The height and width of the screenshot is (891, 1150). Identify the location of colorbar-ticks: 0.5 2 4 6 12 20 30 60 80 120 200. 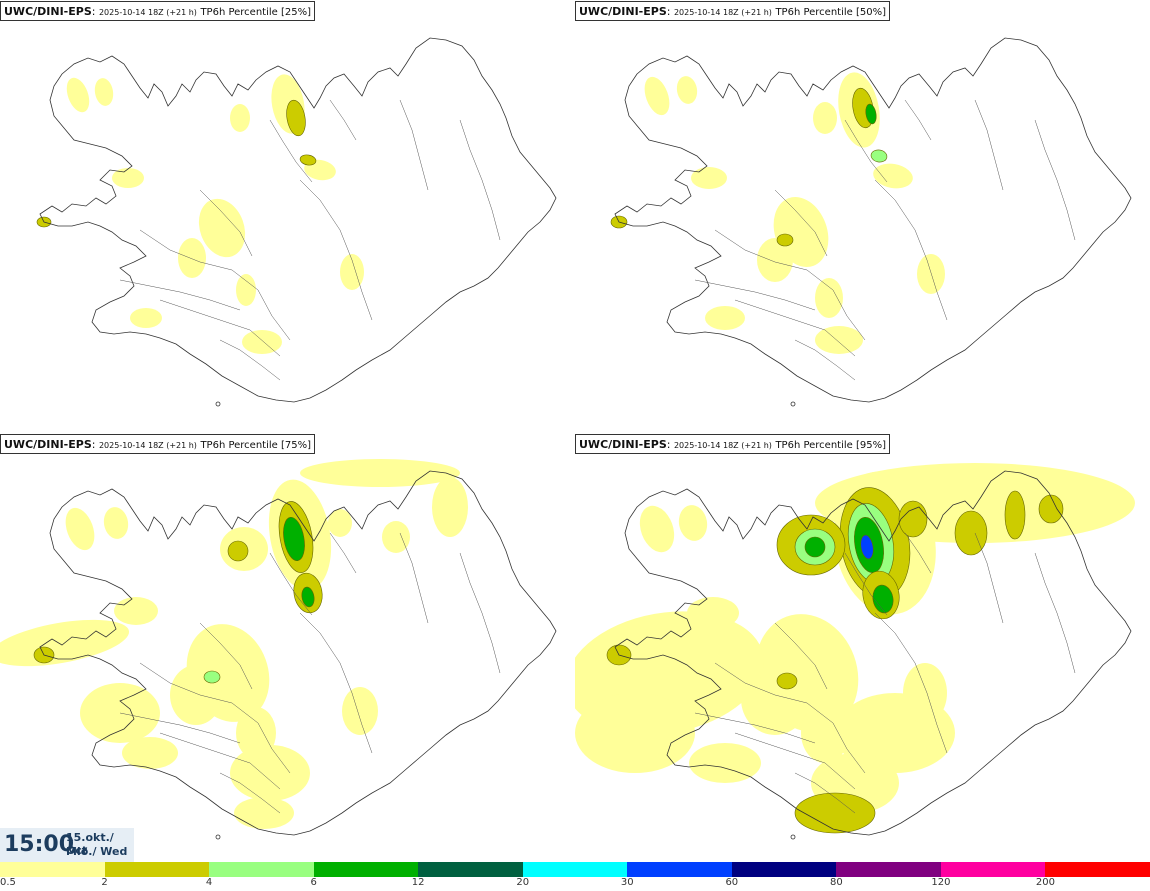
(575, 884).